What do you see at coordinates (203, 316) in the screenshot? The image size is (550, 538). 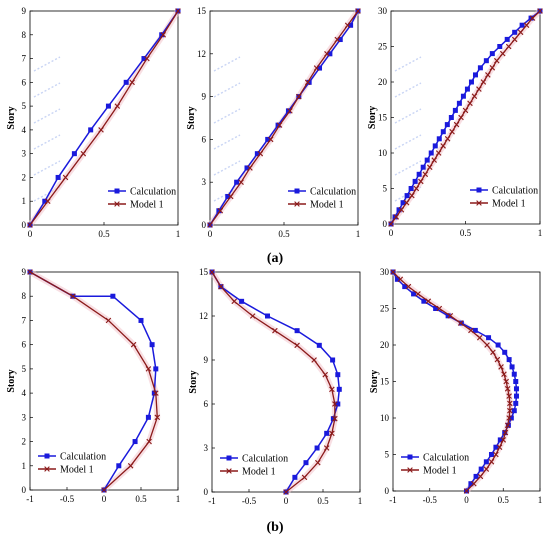 I see `y-tick-label: 12` at bounding box center [203, 316].